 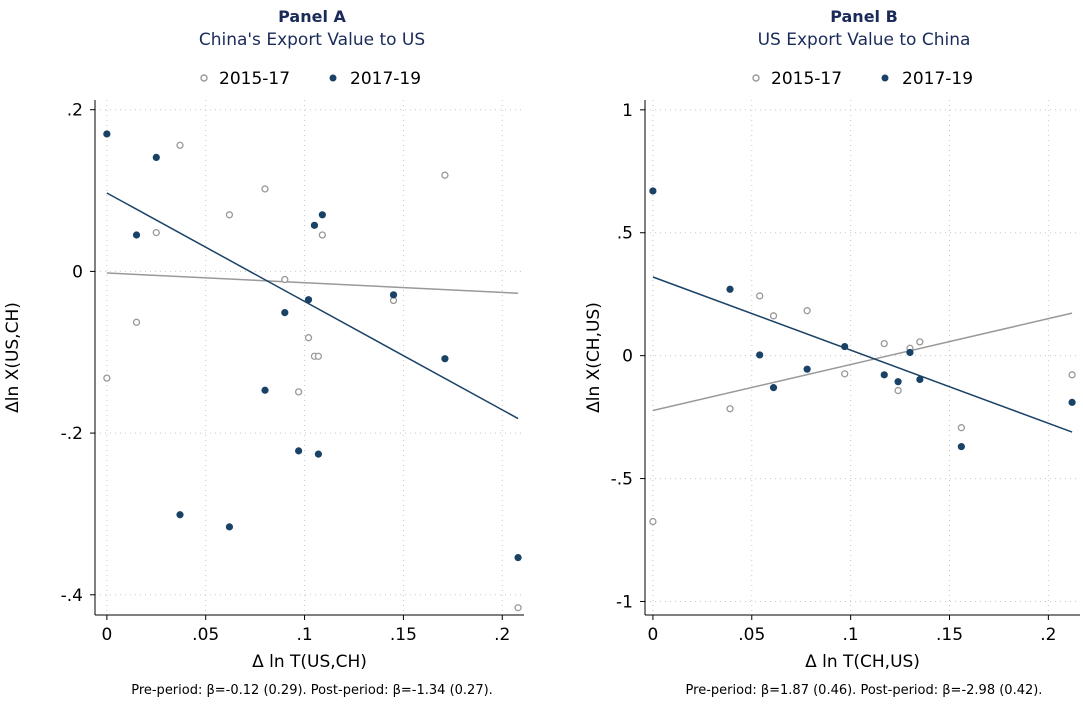 I want to click on panel-b-legend: 2015-17 2017-19, so click(x=862, y=79).